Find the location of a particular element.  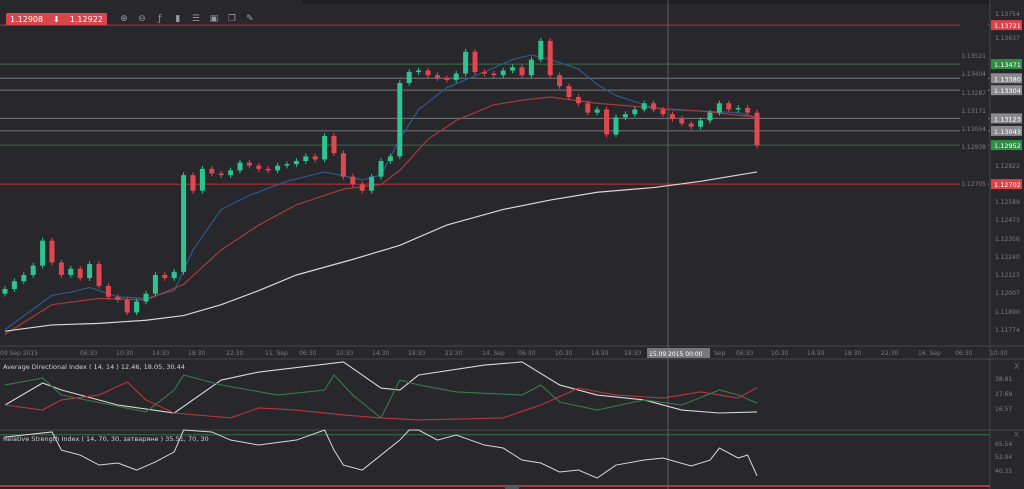

zoom-in-icon: ⊕ is located at coordinates (124, 19).